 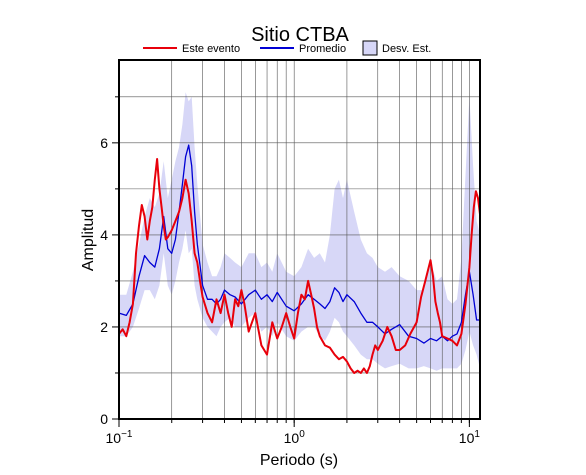 What do you see at coordinates (104, 235) in the screenshot?
I see `y-tick-label: 4` at bounding box center [104, 235].